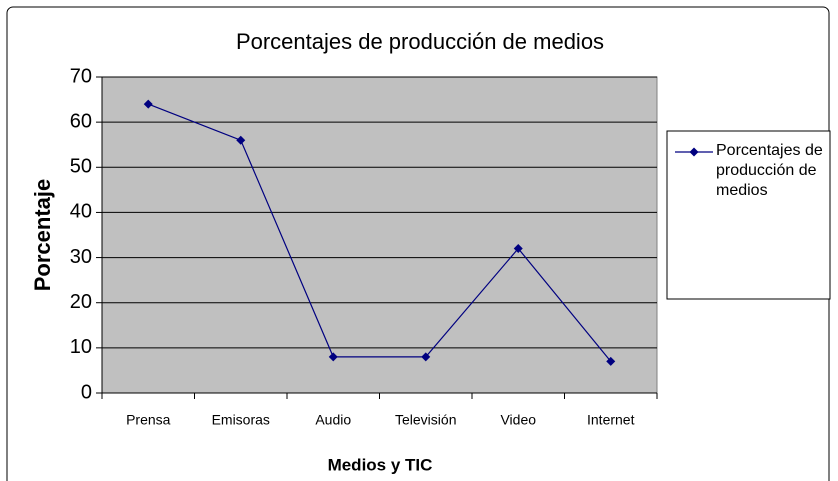 This screenshot has height=481, width=838. Describe the element at coordinates (420, 41) in the screenshot. I see `chart-title: Porcentajes de producción de medios` at that location.